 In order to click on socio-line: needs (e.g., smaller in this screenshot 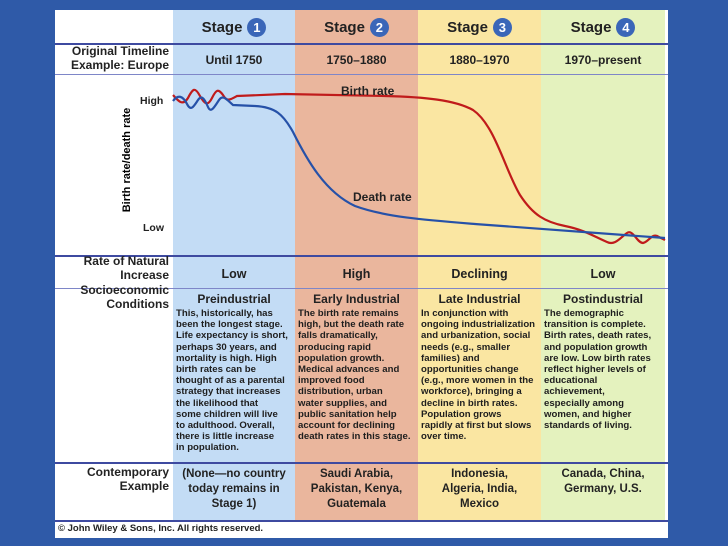, I will do `click(466, 347)`.